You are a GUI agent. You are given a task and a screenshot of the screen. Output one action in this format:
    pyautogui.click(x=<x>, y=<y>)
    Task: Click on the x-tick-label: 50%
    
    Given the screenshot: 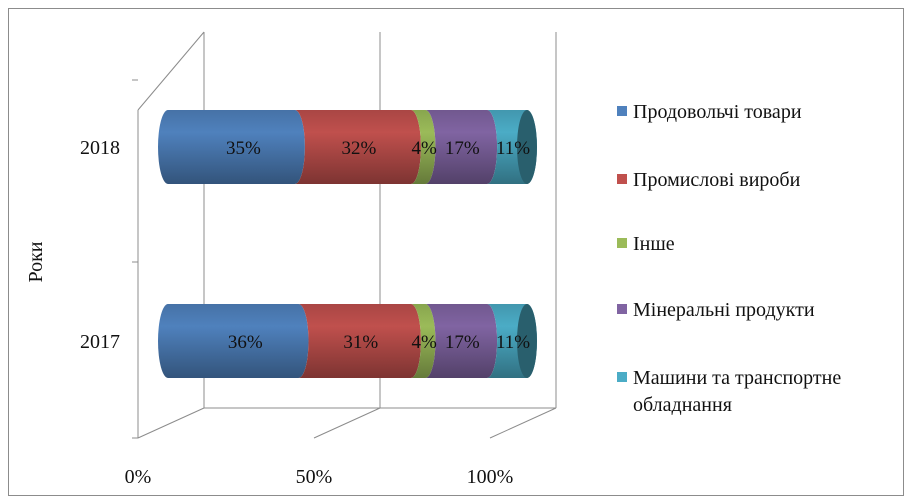 What is the action you would take?
    pyautogui.click(x=314, y=477)
    